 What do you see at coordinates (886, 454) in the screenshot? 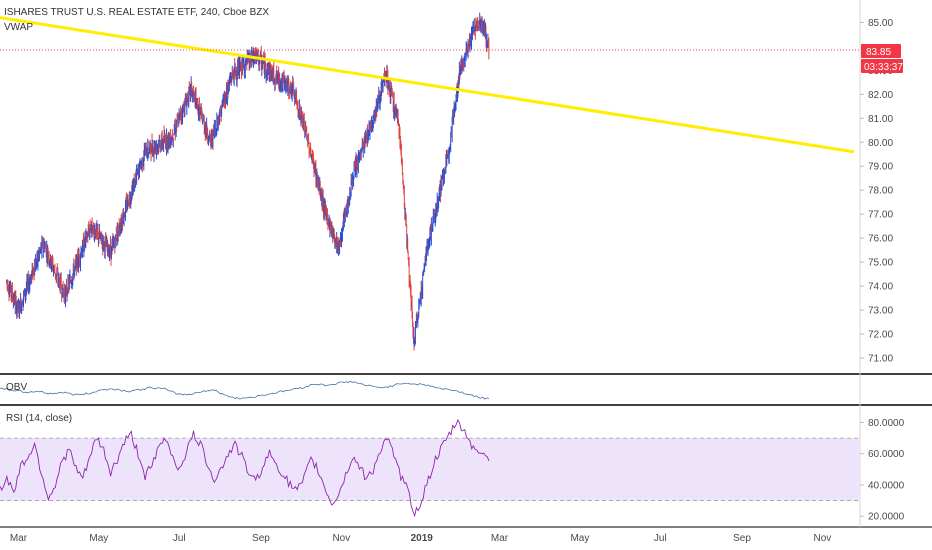
I see `rsi-tick-label: 60.0000` at bounding box center [886, 454].